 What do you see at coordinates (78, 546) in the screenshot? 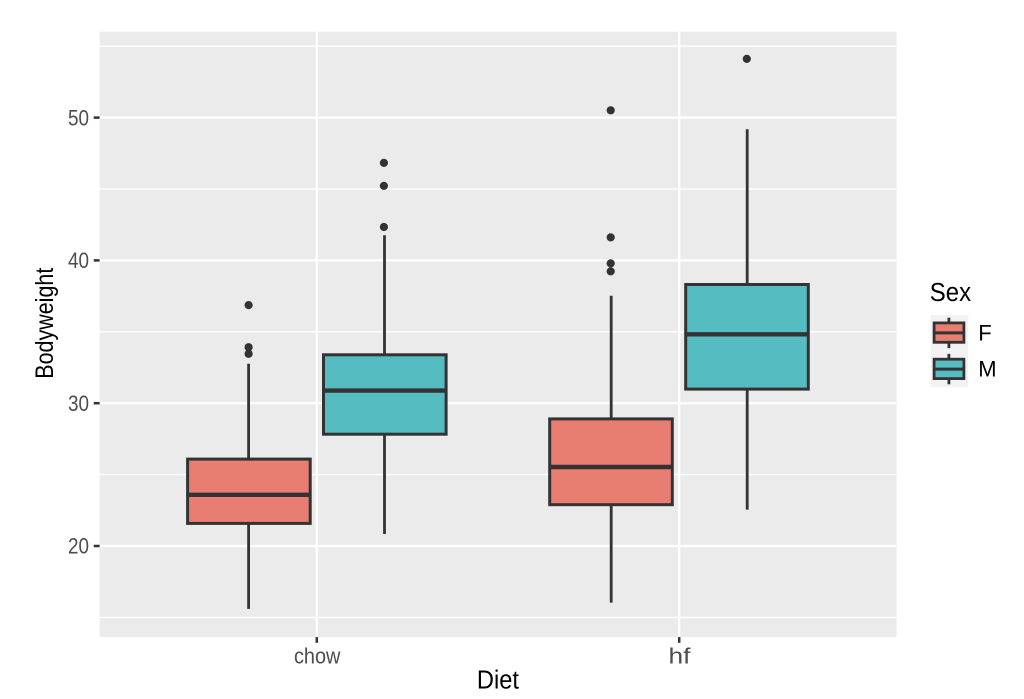
I see `svg-text: 20` at bounding box center [78, 546].